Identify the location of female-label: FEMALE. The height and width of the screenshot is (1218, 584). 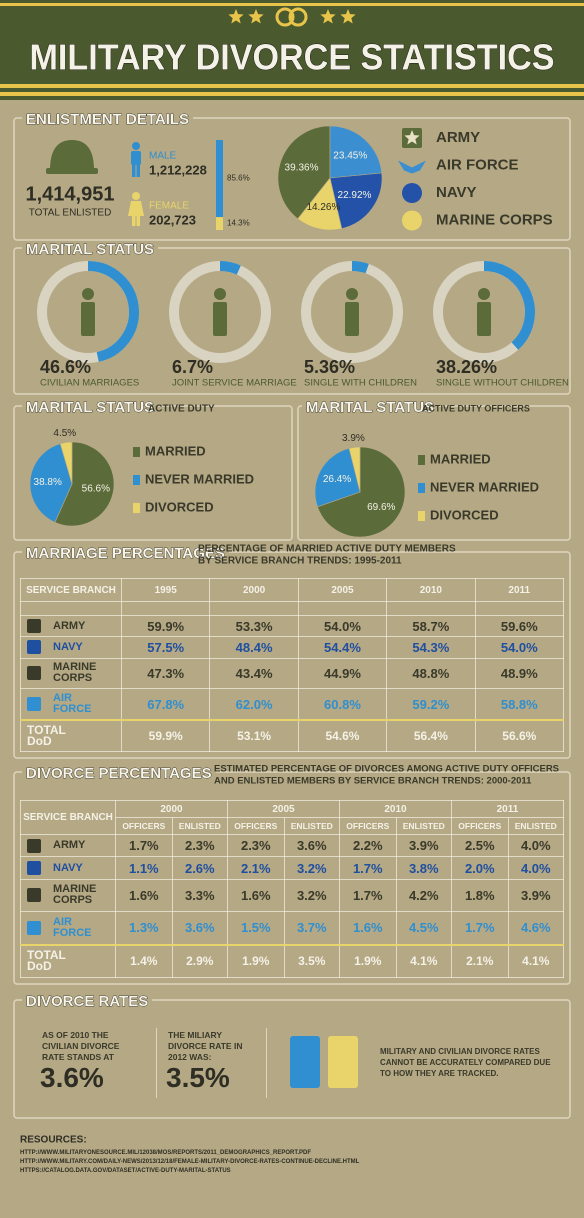
(169, 206).